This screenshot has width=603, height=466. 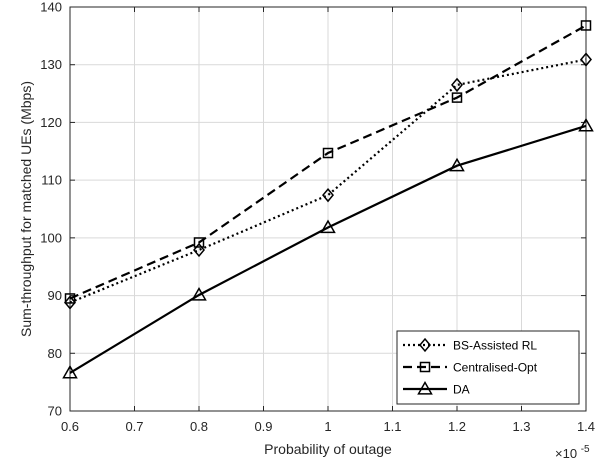 I want to click on x-tick-label: 1.4, so click(x=586, y=426).